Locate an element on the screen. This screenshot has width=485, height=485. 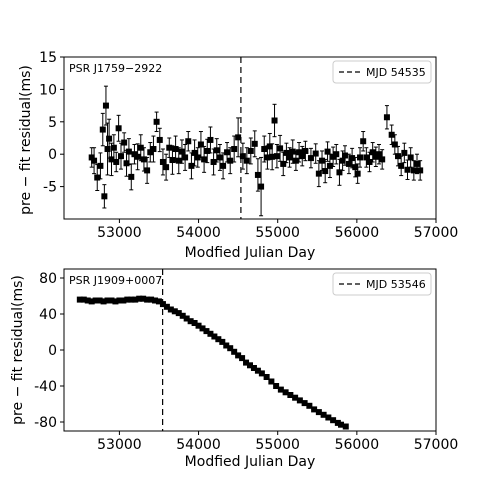
legend: MJD 53546 is located at coordinates (382, 284).